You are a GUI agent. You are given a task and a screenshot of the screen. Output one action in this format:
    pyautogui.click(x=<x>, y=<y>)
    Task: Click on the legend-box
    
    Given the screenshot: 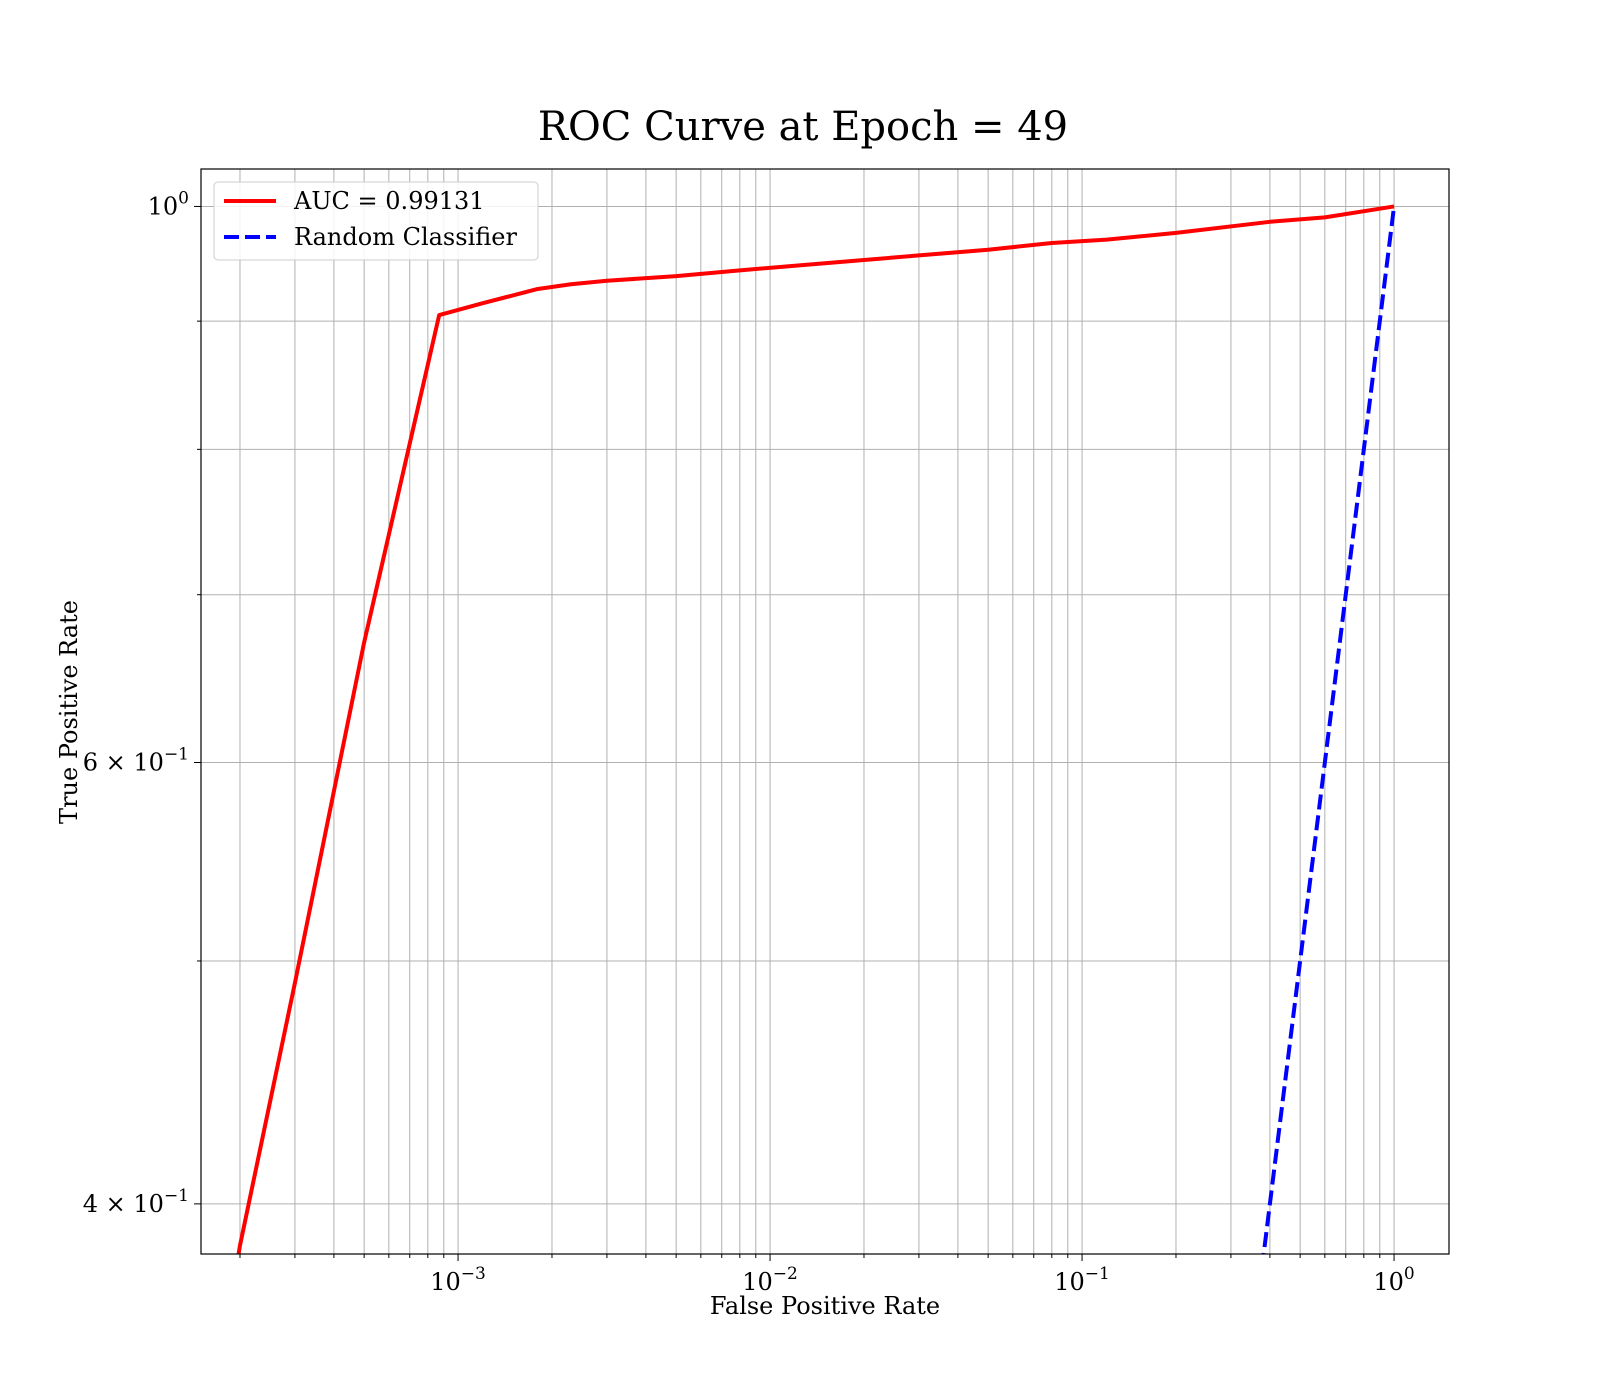 What is the action you would take?
    pyautogui.click(x=376, y=221)
    